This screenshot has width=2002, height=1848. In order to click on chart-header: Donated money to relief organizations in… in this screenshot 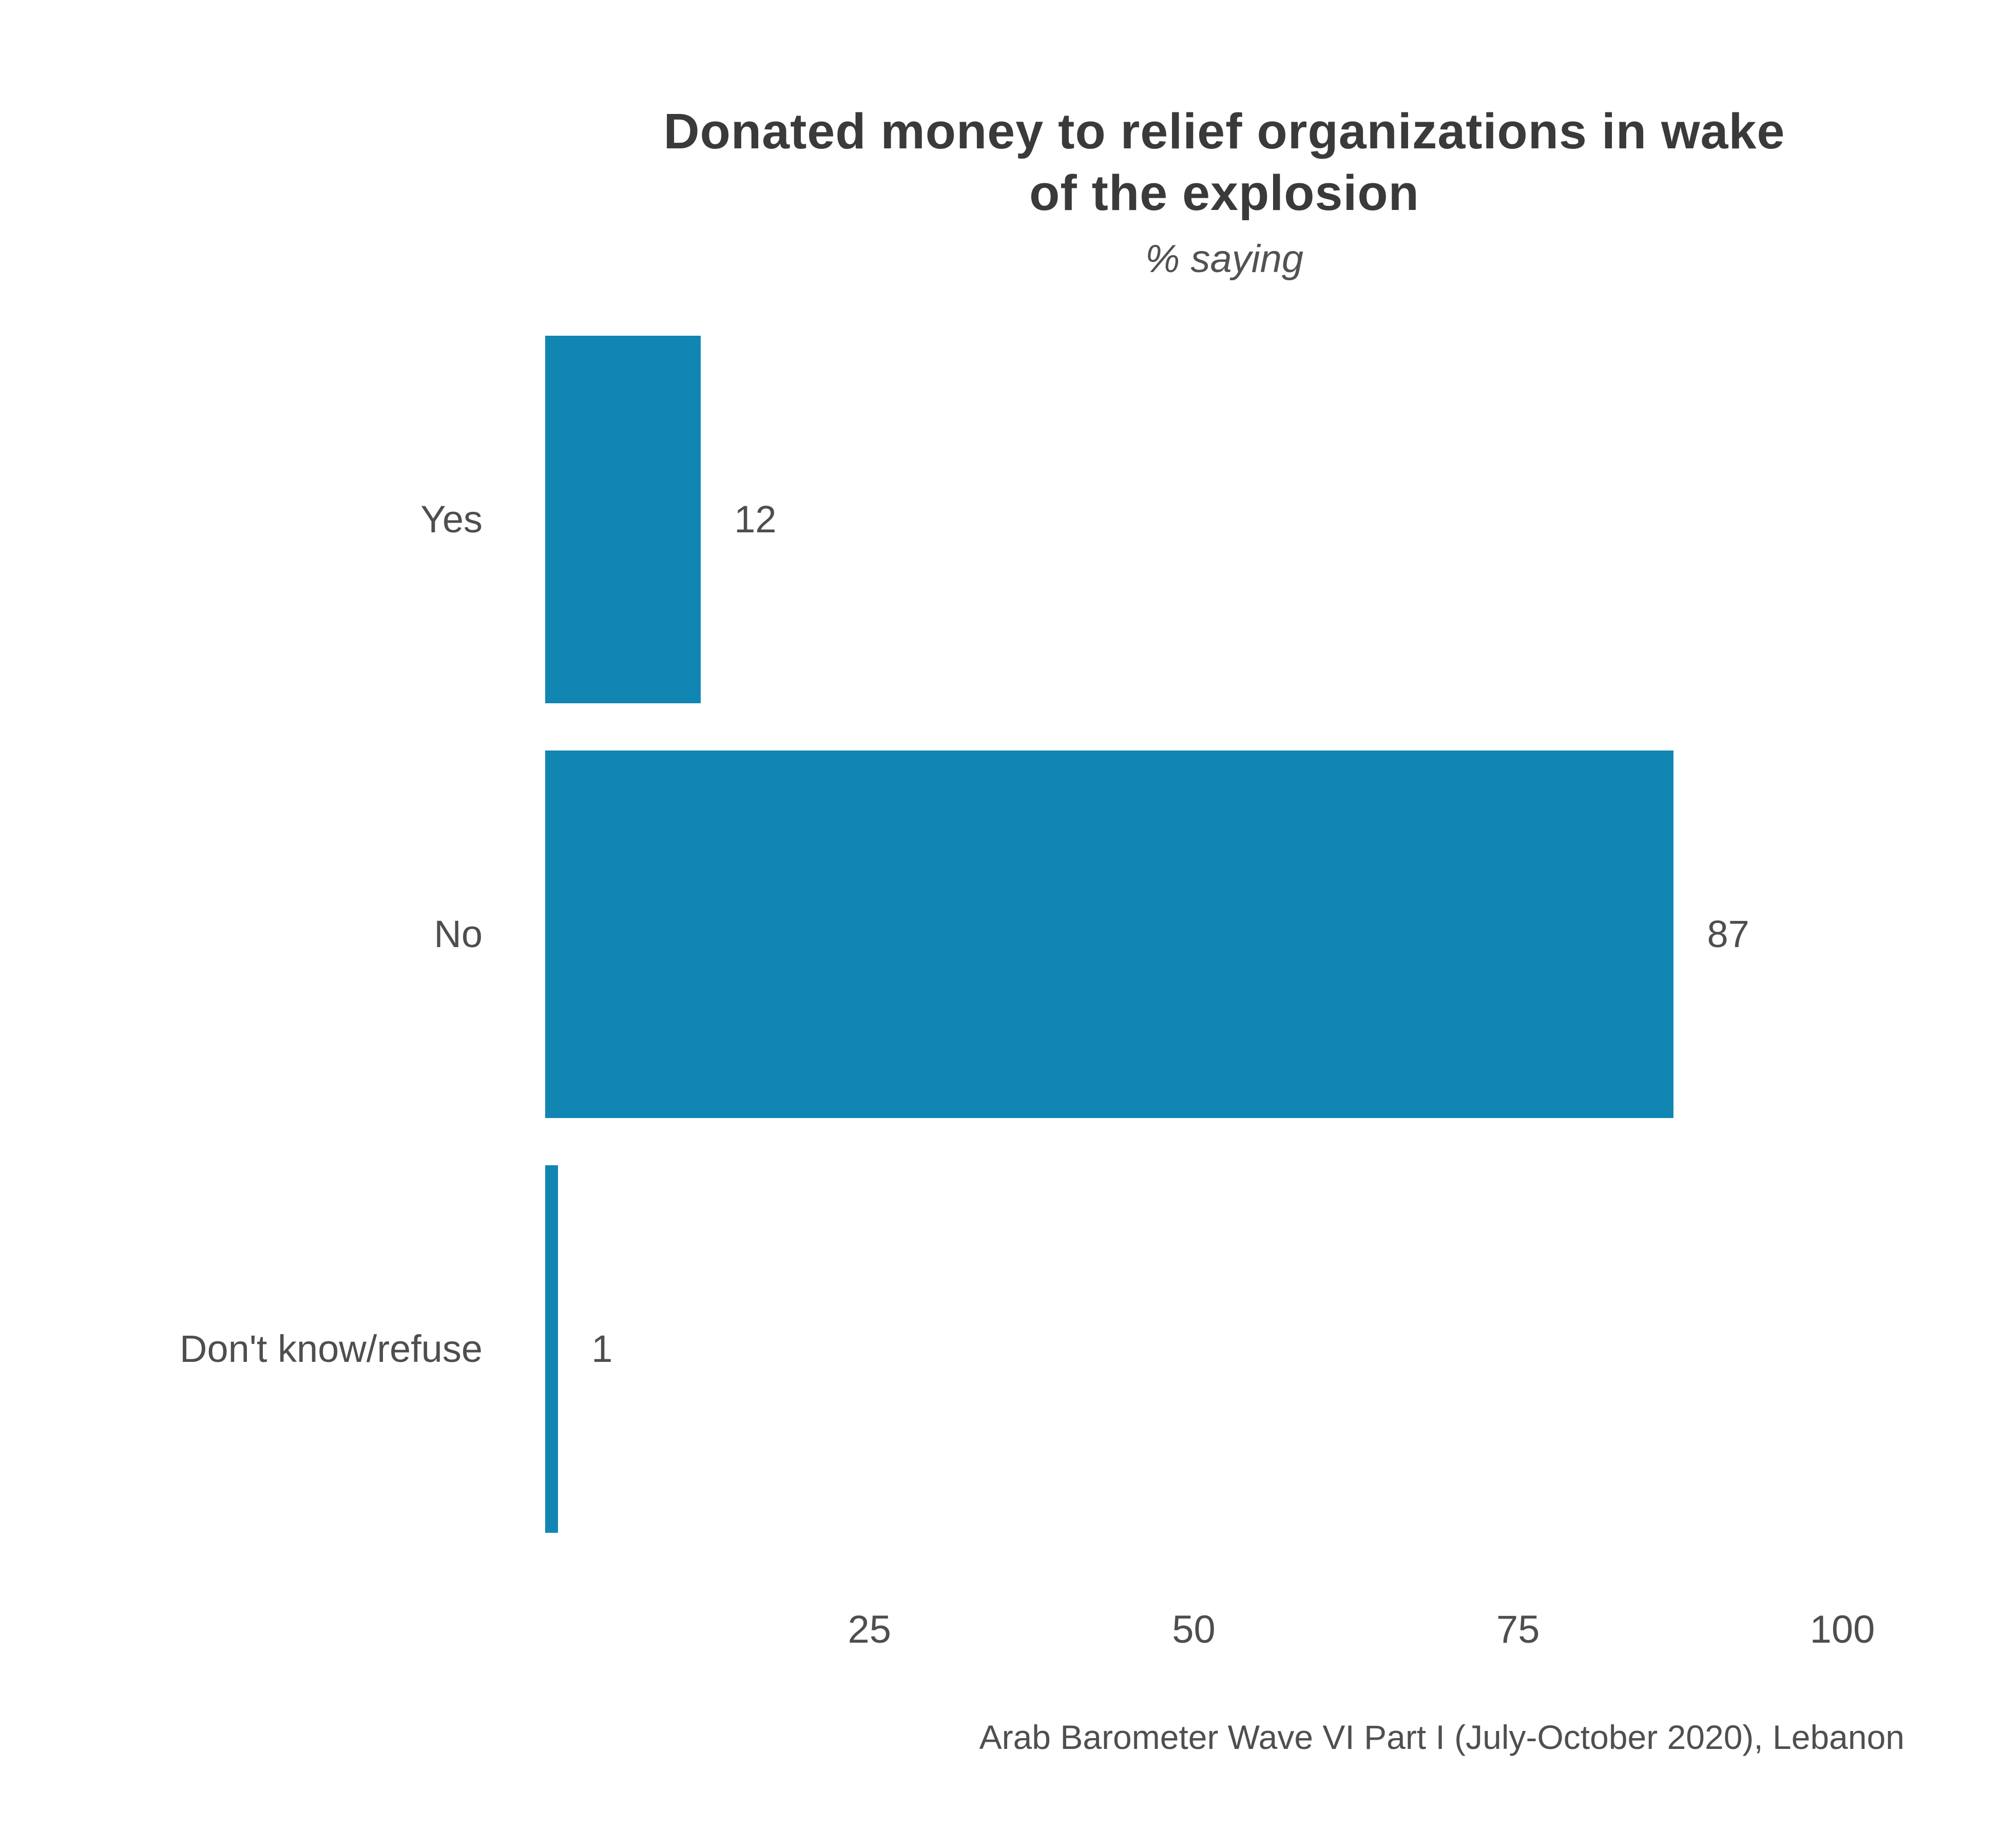, I will do `click(1224, 191)`.